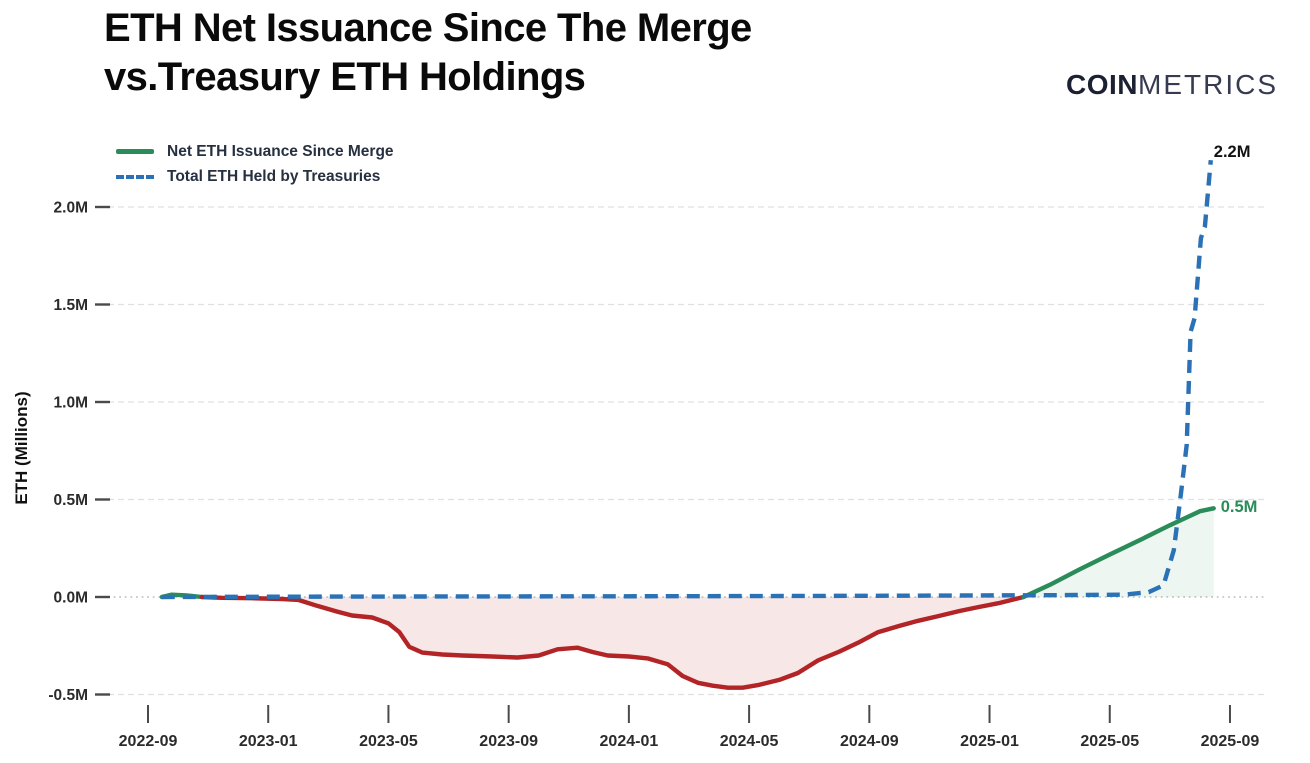 Image resolution: width=1310 pixels, height=763 pixels. Describe the element at coordinates (71, 500) in the screenshot. I see `y-tick-label: 0.5M` at that location.